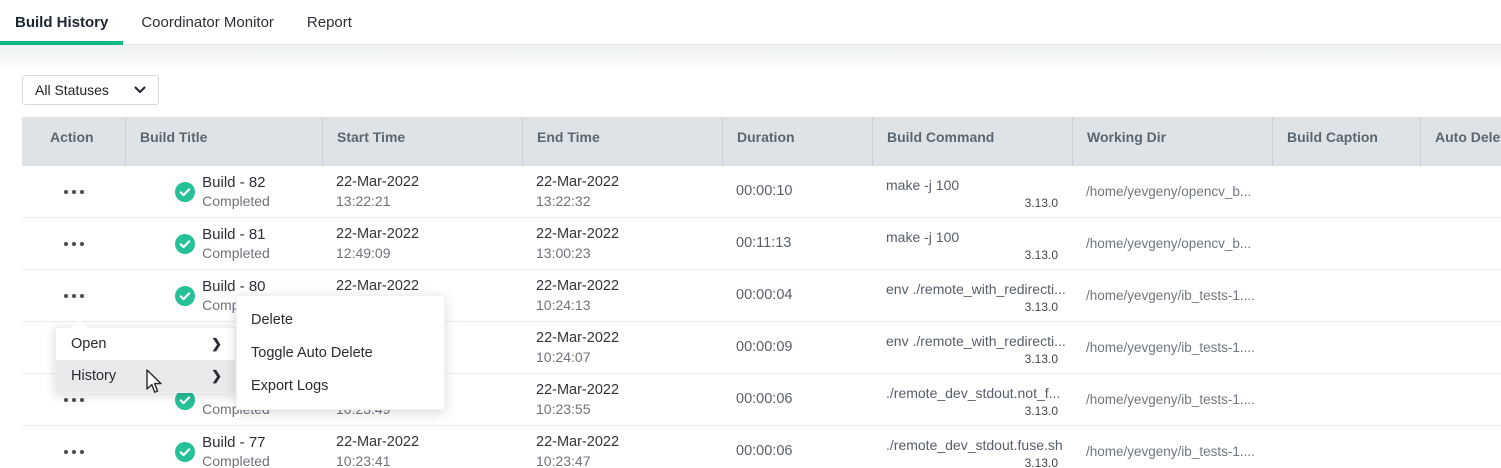 This screenshot has width=1501, height=468. Describe the element at coordinates (207, 22) in the screenshot. I see `tab-coordinator-monitor: Coordinator Monitor` at that location.